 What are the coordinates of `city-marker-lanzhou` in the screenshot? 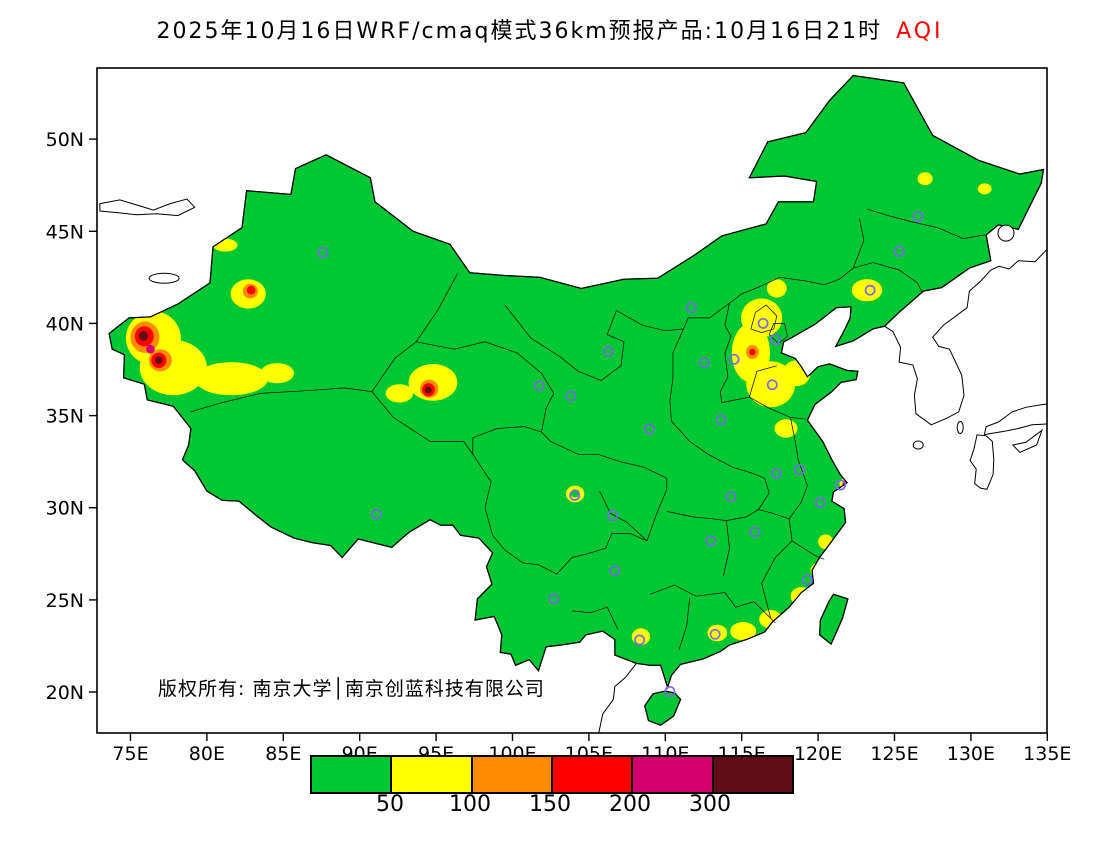 It's located at (571, 396).